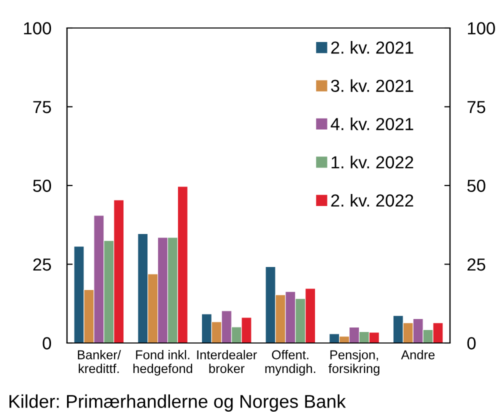 This screenshot has height=412, width=496. Describe the element at coordinates (178, 403) in the screenshot. I see `text: Kilder: Primærhandlerne og Norges Bank` at that location.